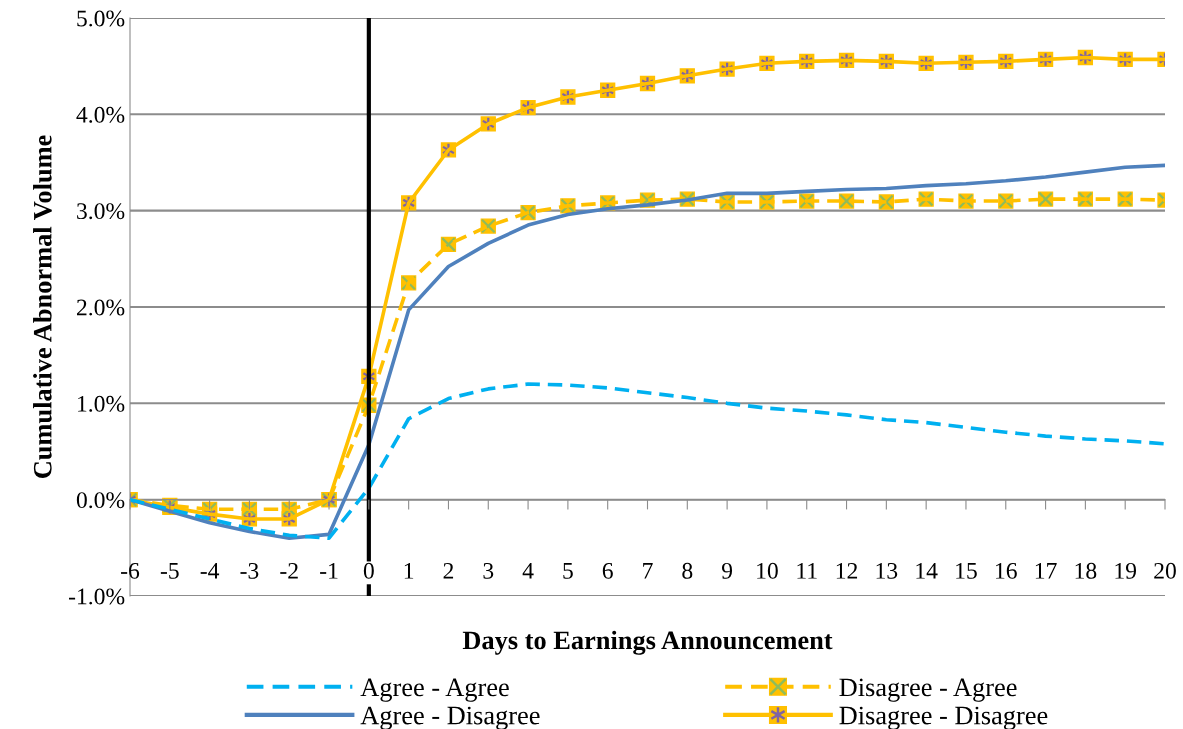 The width and height of the screenshot is (1183, 729). Describe the element at coordinates (687, 570) in the screenshot. I see `x-tick-label: 8` at that location.